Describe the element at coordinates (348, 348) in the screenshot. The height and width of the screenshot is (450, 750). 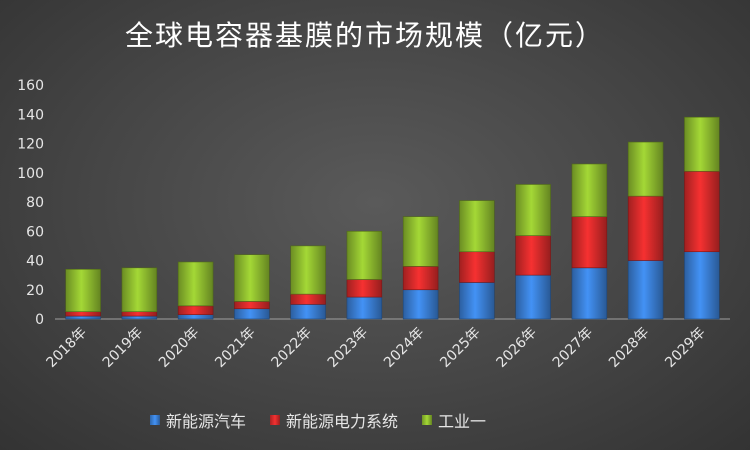
I see `x-tick-label: 2023年` at that location.